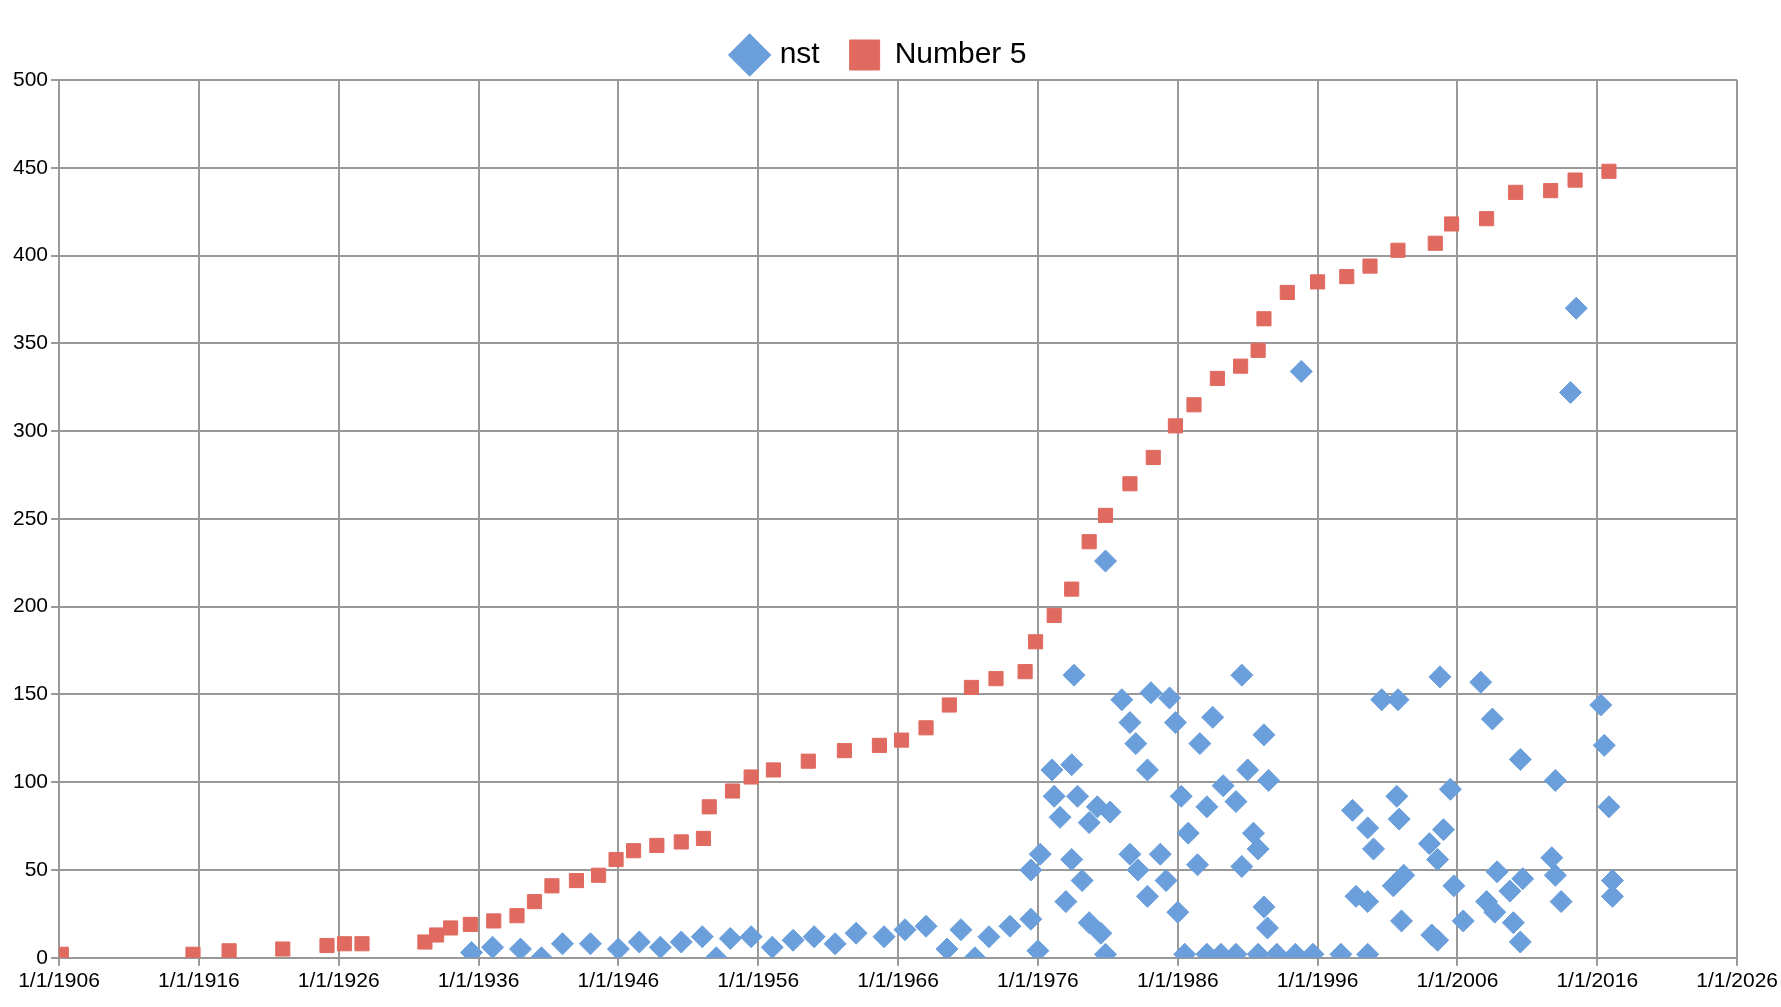  What do you see at coordinates (618, 980) in the screenshot?
I see `x-tick-label: 1/1/1946` at bounding box center [618, 980].